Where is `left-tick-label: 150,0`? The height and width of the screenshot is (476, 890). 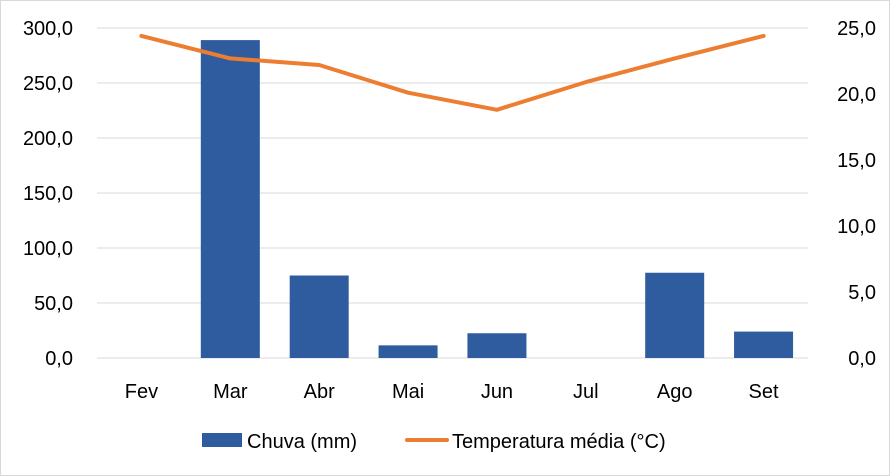
left-tick-label: 150,0 is located at coordinates (48, 194).